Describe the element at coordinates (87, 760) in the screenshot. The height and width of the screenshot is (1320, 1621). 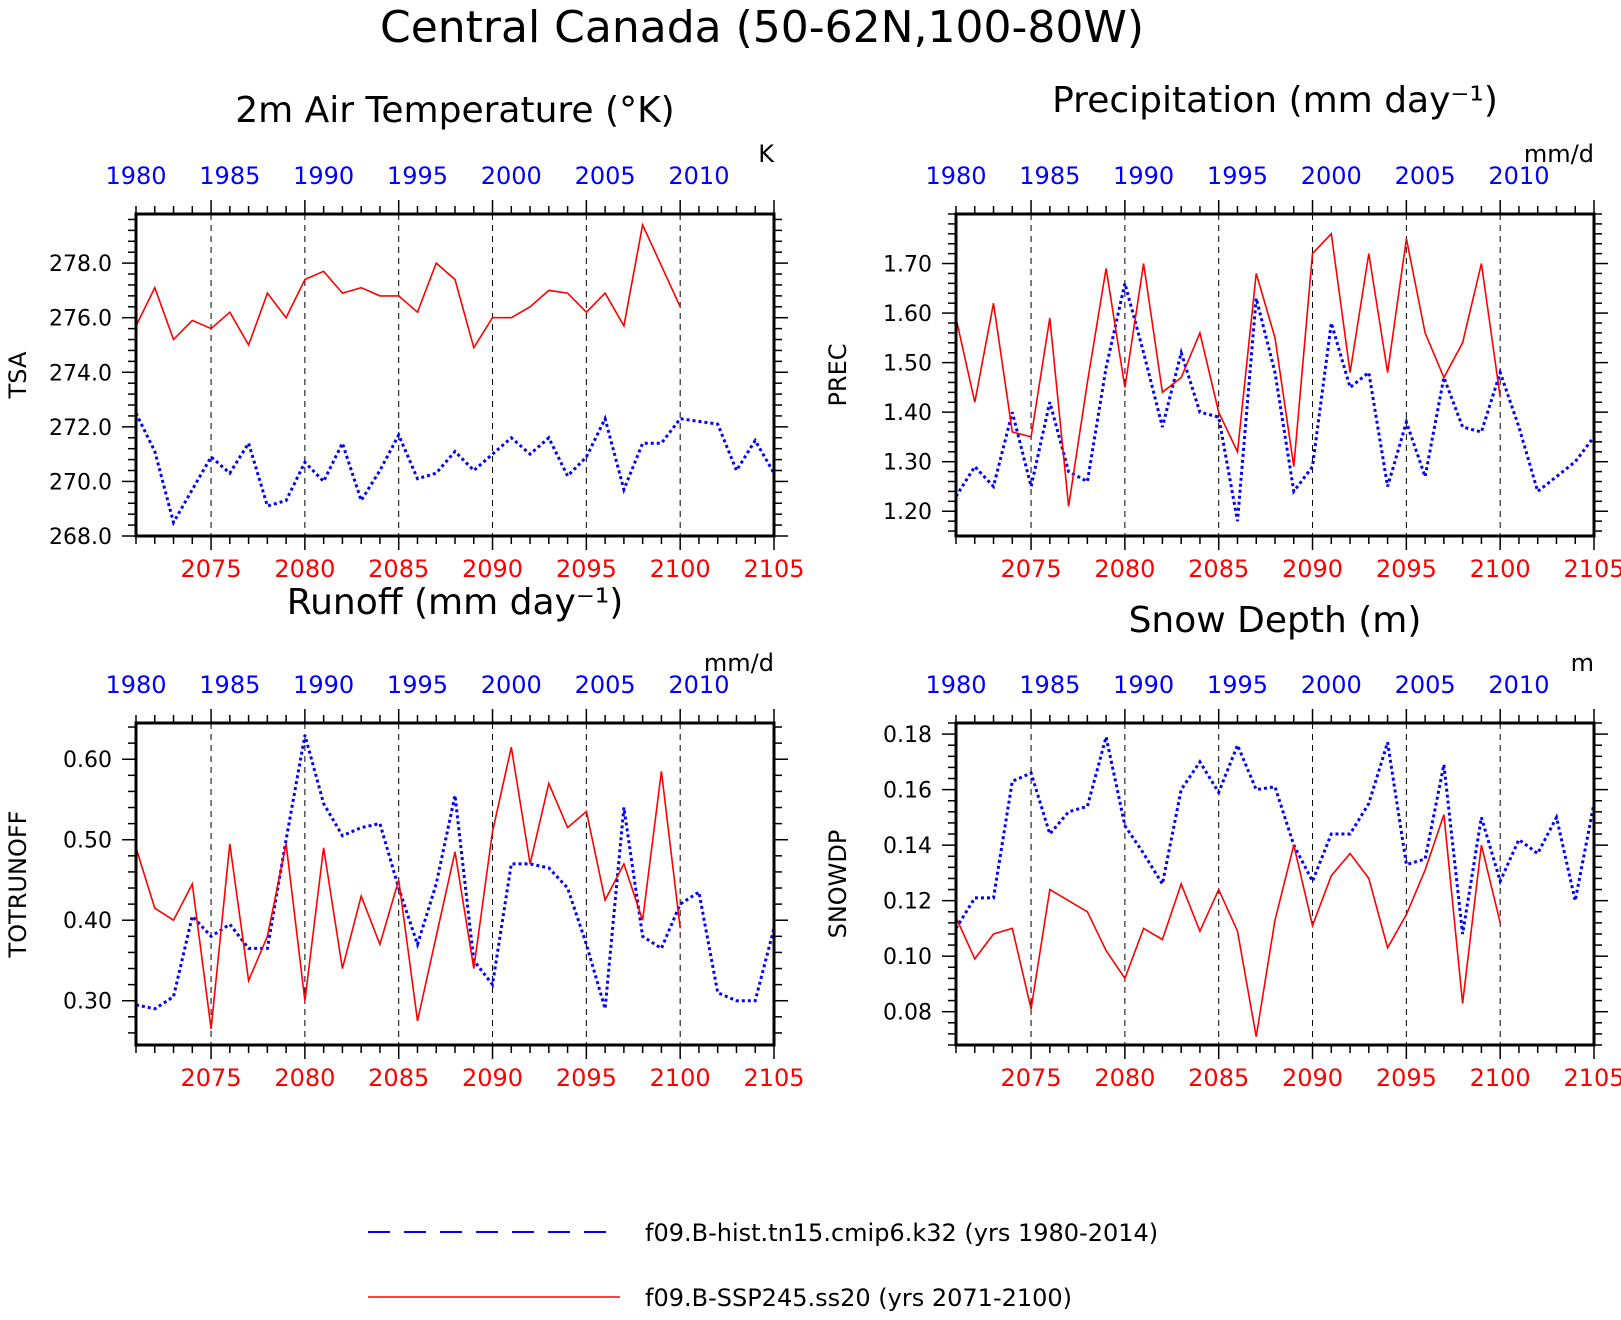
I see `y-tick-label: 0.60` at that location.